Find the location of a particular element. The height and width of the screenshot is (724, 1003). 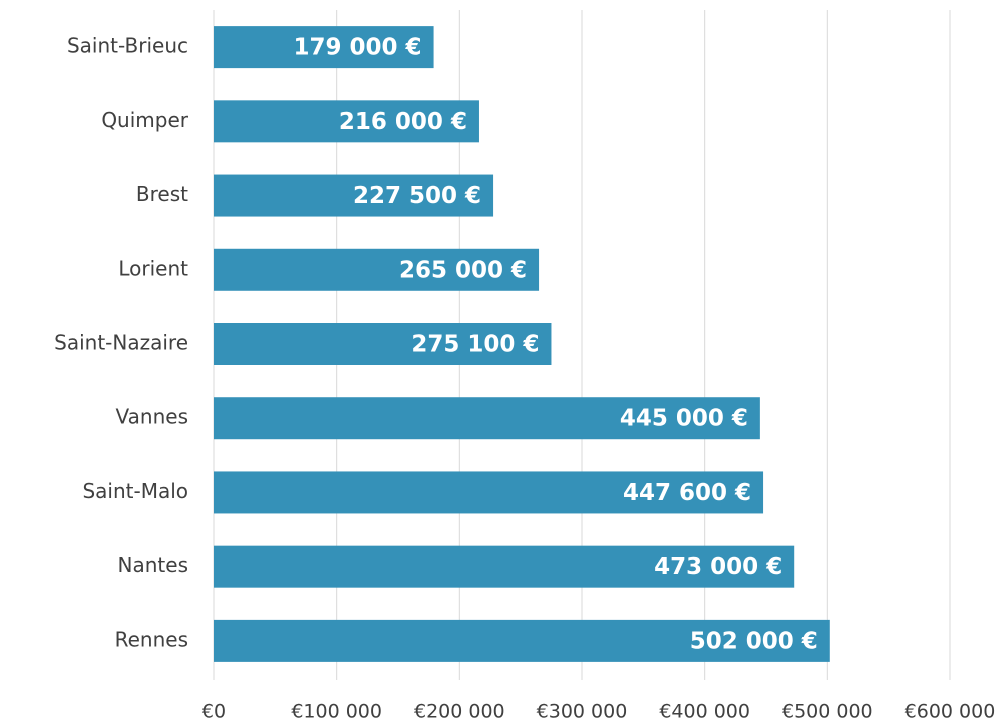

x-tick-label: €100 000 is located at coordinates (336, 712).